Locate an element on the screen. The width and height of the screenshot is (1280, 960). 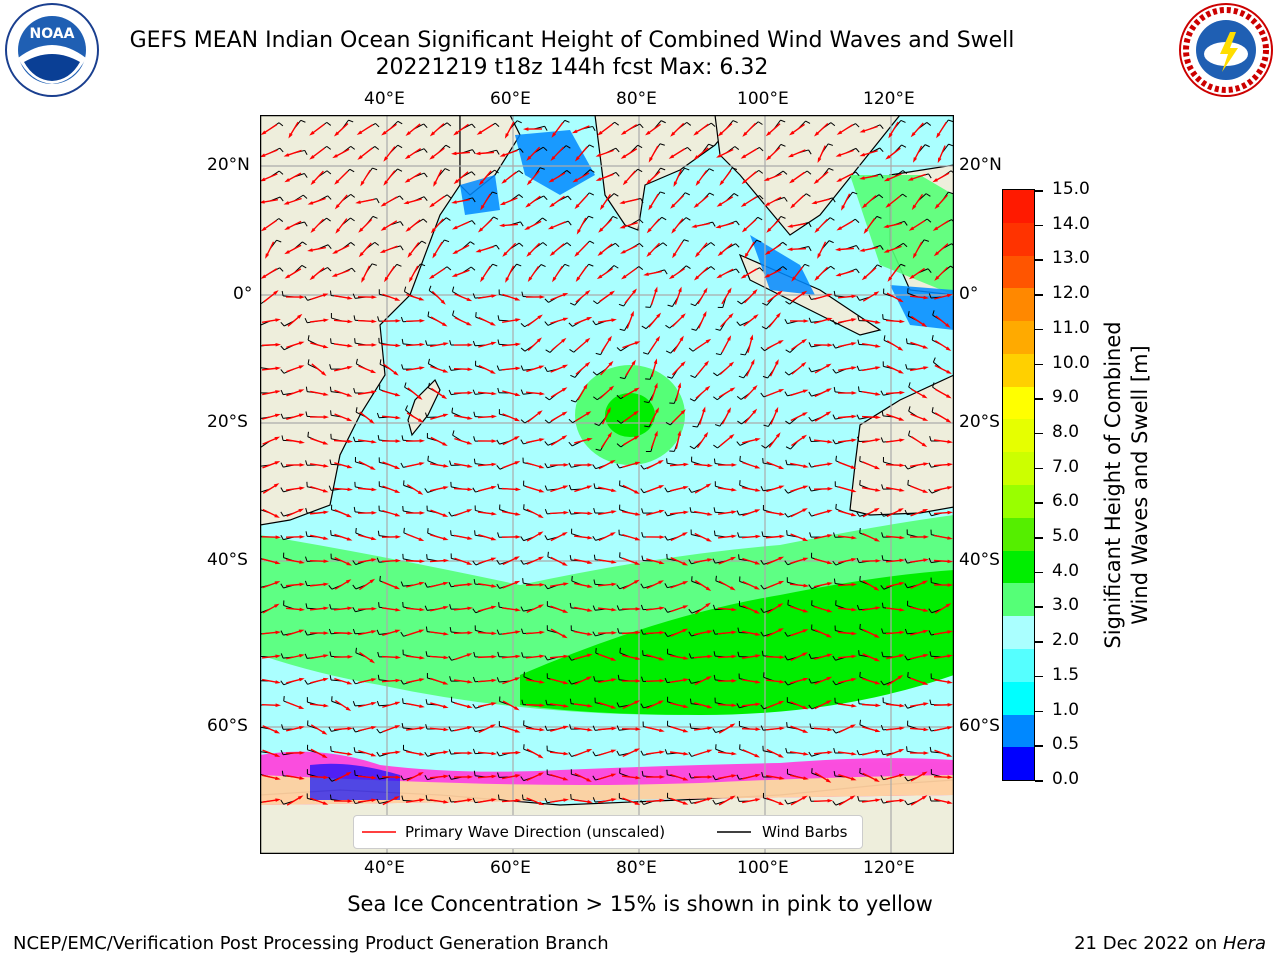
lat-label-left-0: 0° is located at coordinates (243, 294).